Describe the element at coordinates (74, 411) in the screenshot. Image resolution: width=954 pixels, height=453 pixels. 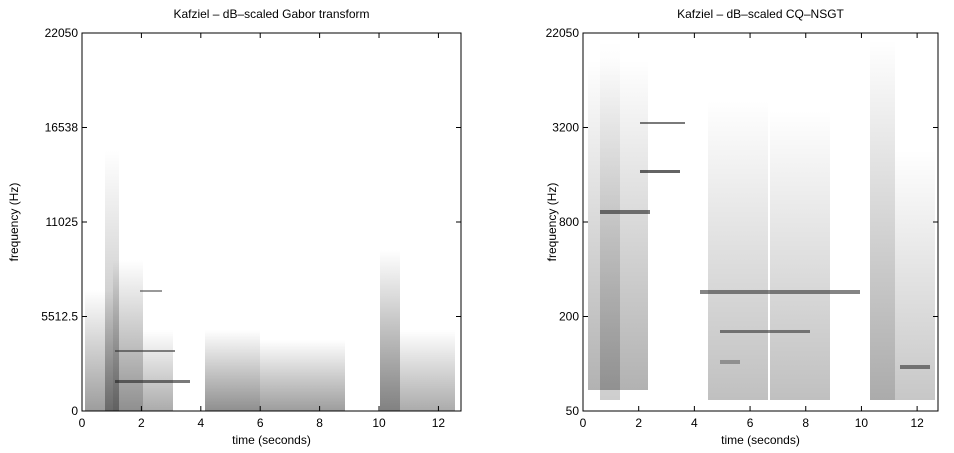
I see `y-tick-label: 0` at that location.